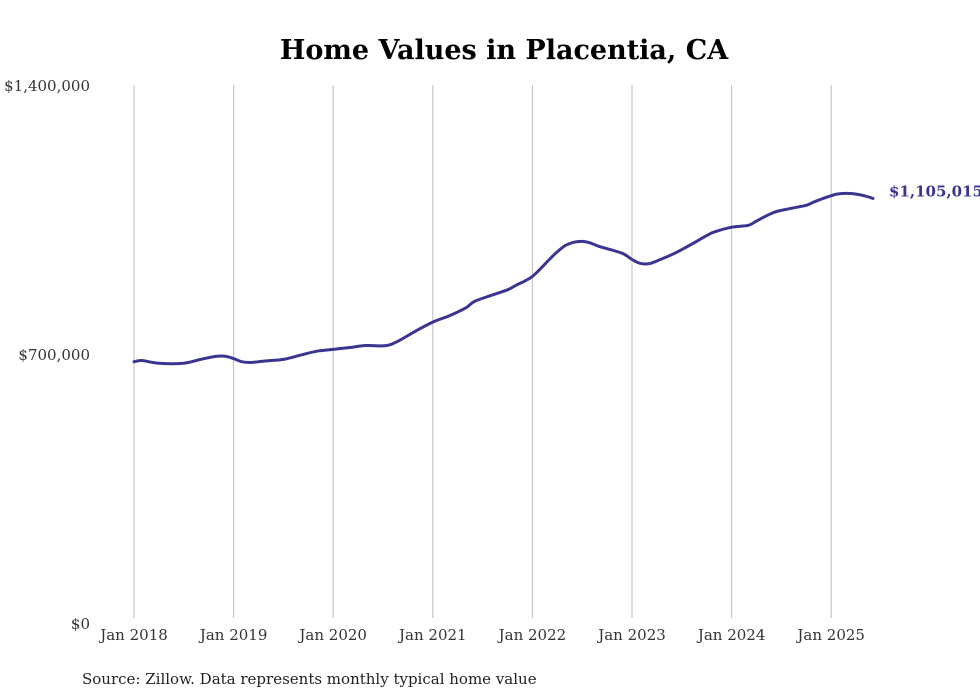  What do you see at coordinates (47, 86) in the screenshot?
I see `y-tick-label: $1,400,000` at bounding box center [47, 86].